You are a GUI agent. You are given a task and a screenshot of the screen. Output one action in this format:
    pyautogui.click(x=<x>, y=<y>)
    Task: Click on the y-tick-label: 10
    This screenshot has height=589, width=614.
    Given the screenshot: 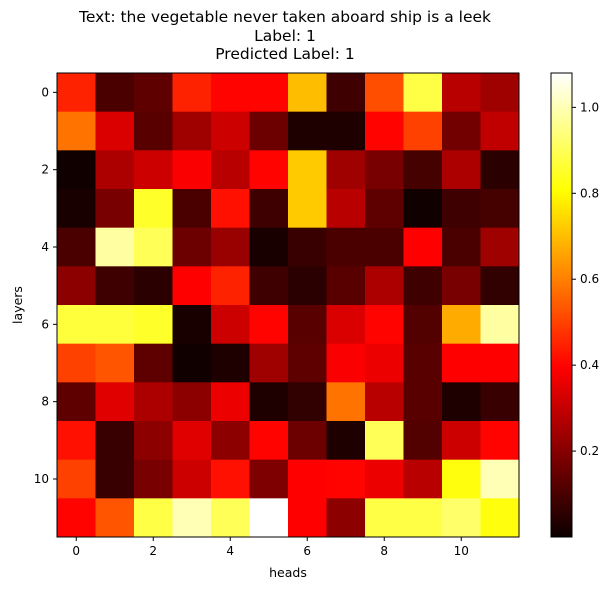 What is the action you would take?
    pyautogui.click(x=41, y=479)
    